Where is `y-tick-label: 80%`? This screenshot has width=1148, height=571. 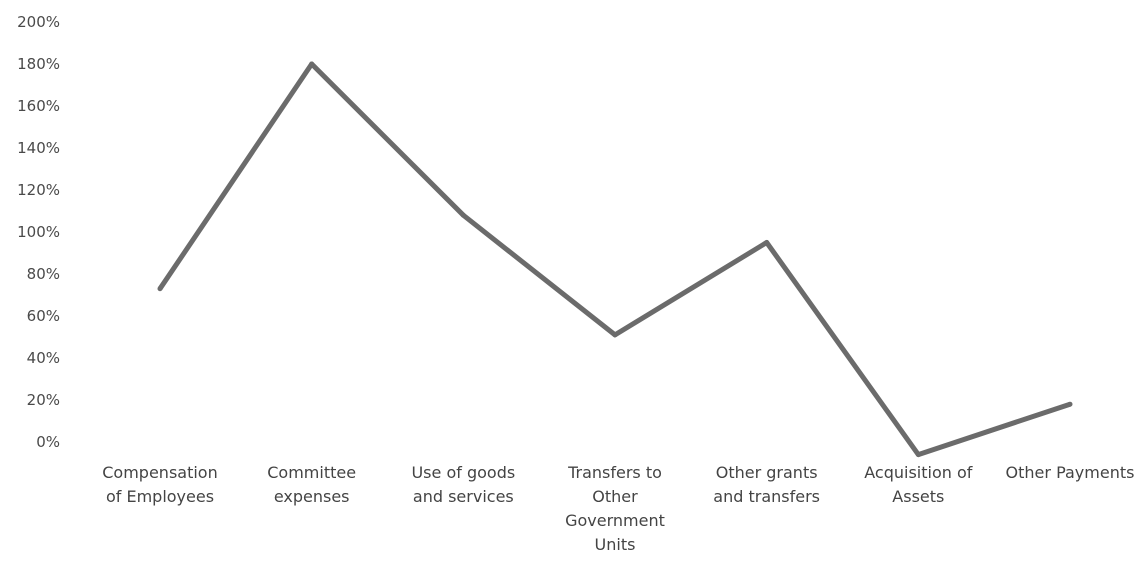 y-tick-label: 80% is located at coordinates (43, 274).